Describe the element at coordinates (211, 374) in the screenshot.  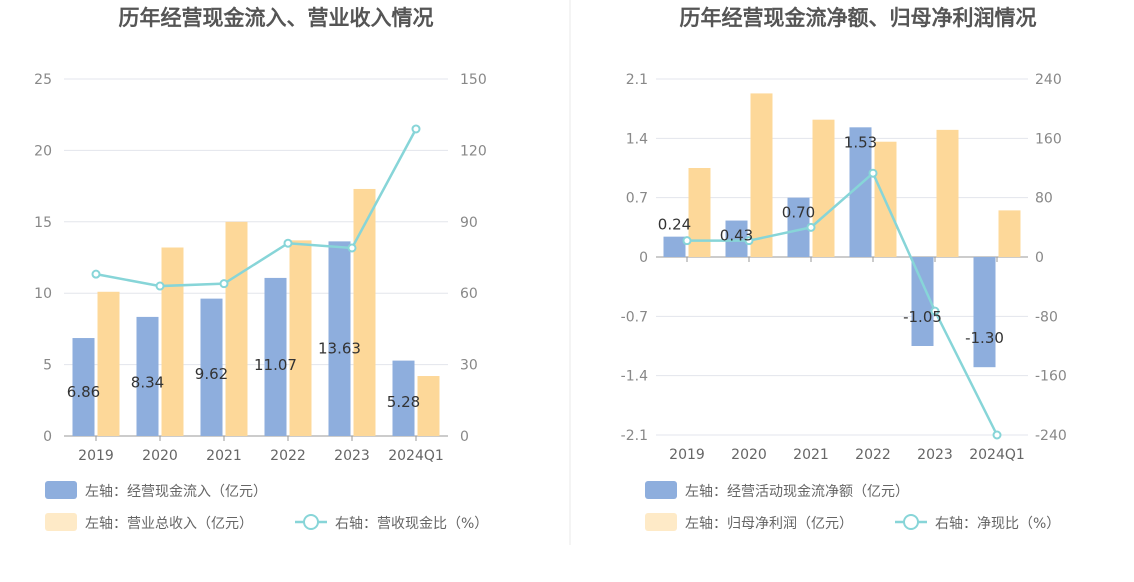
I see `bar-data-label: 9.62` at that location.